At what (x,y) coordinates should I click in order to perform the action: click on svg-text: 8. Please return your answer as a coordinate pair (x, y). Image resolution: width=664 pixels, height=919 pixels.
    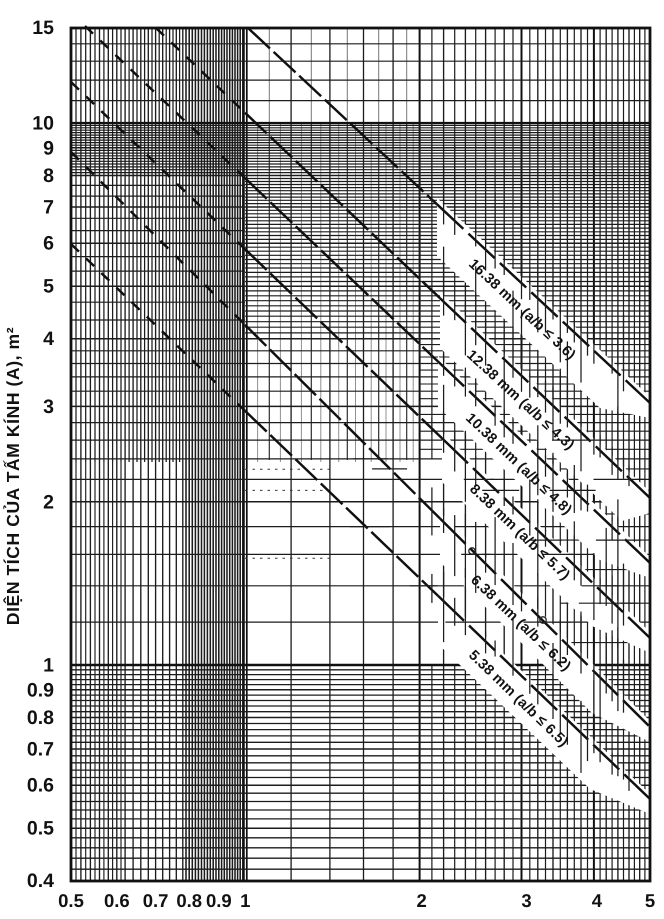
    Looking at the image, I should click on (48, 176).